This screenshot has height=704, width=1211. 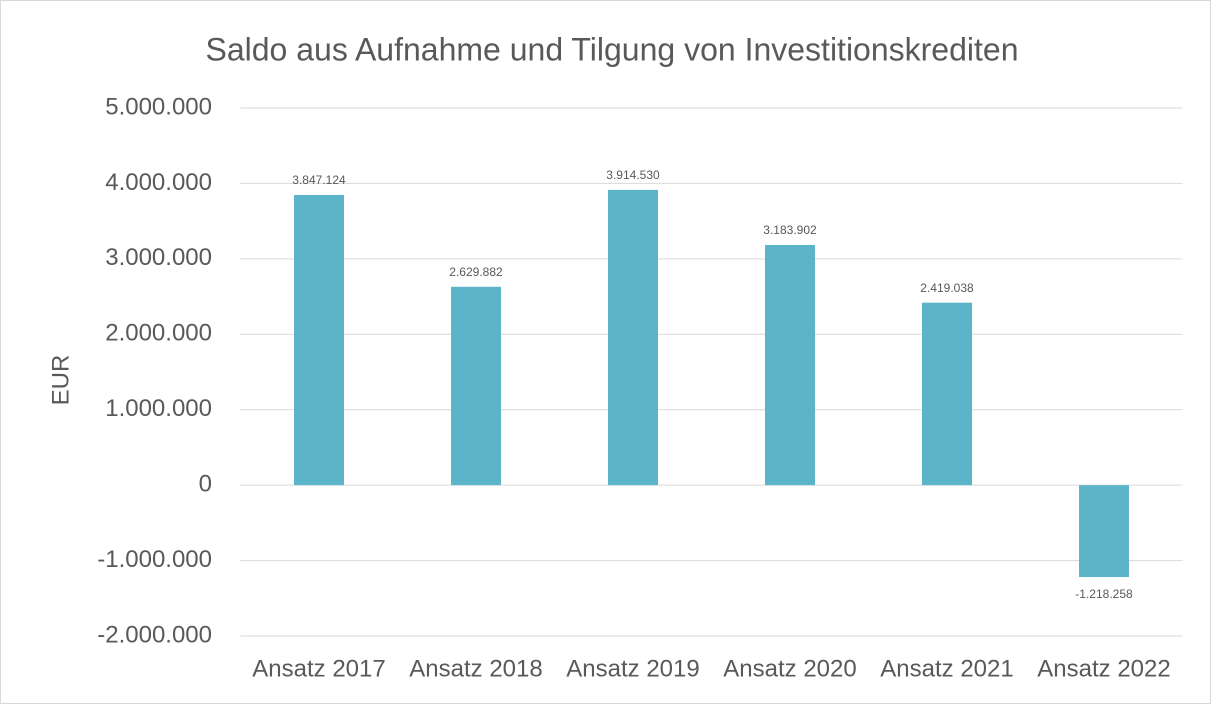 I want to click on x-tick-label: Ansatz 2019, so click(x=632, y=668).